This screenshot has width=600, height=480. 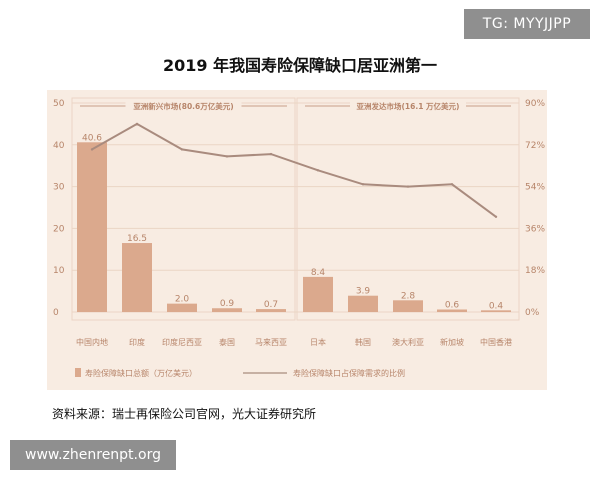 I want to click on category-label: 印度尼西亚, so click(x=182, y=342).